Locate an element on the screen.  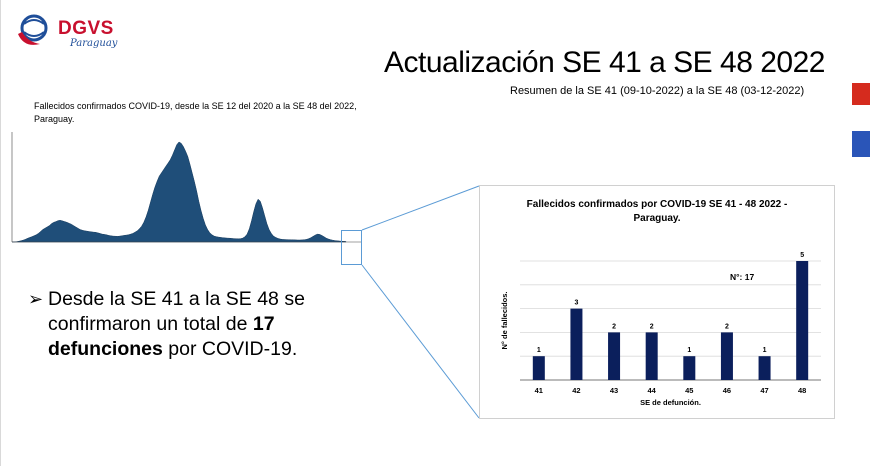
flag-red-stripe is located at coordinates (861, 94).